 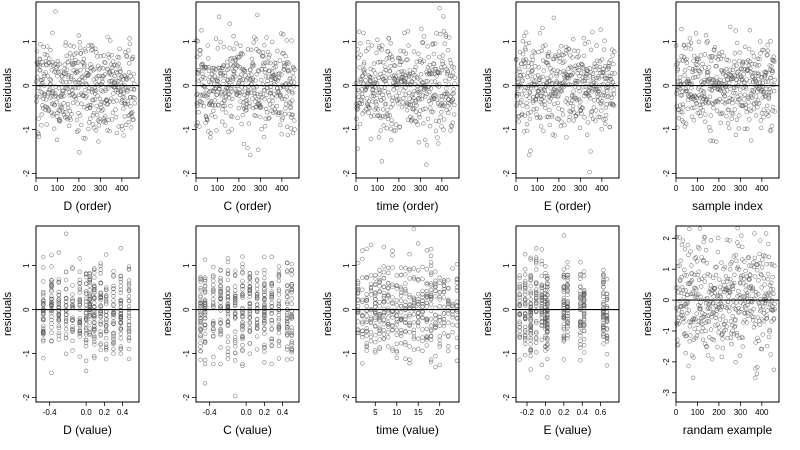 I want to click on y-tick-label: -1, so click(x=346, y=129).